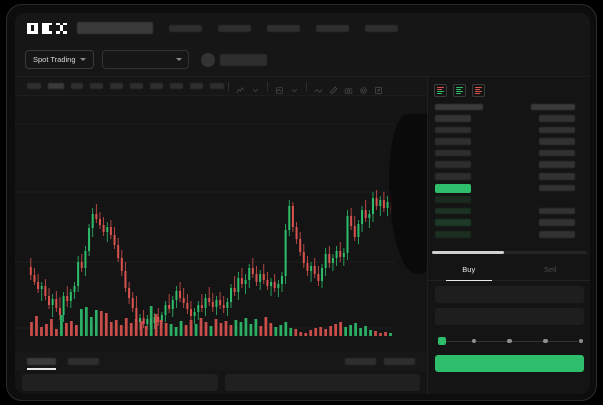  I want to click on submit-order-button, so click(509, 363).